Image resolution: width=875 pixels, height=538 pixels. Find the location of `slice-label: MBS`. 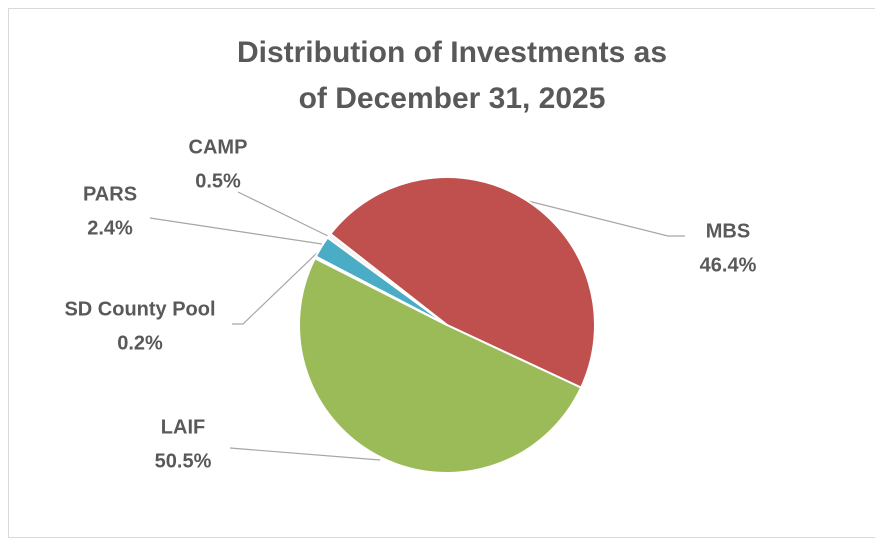

slice-label: MBS is located at coordinates (728, 231).